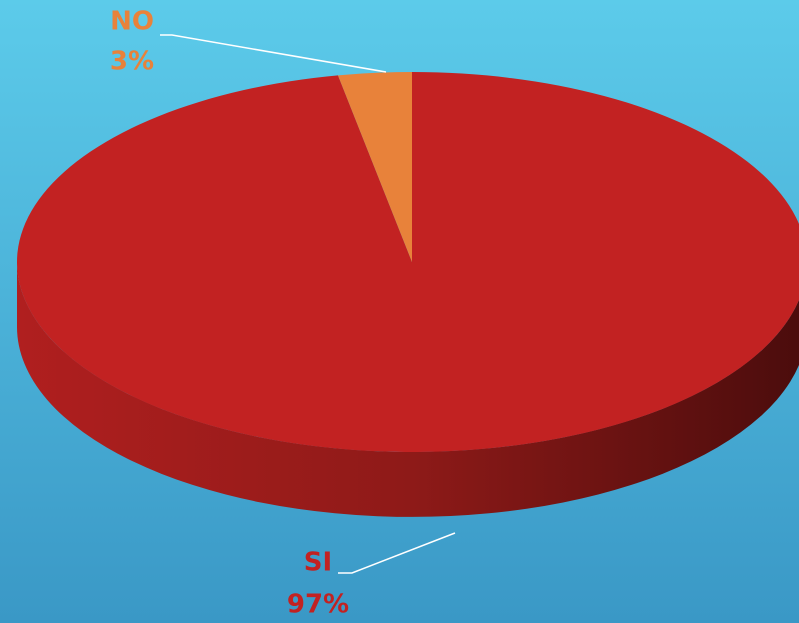 The height and width of the screenshot is (623, 799). What do you see at coordinates (318, 563) in the screenshot?
I see `slice-label: SI` at bounding box center [318, 563].